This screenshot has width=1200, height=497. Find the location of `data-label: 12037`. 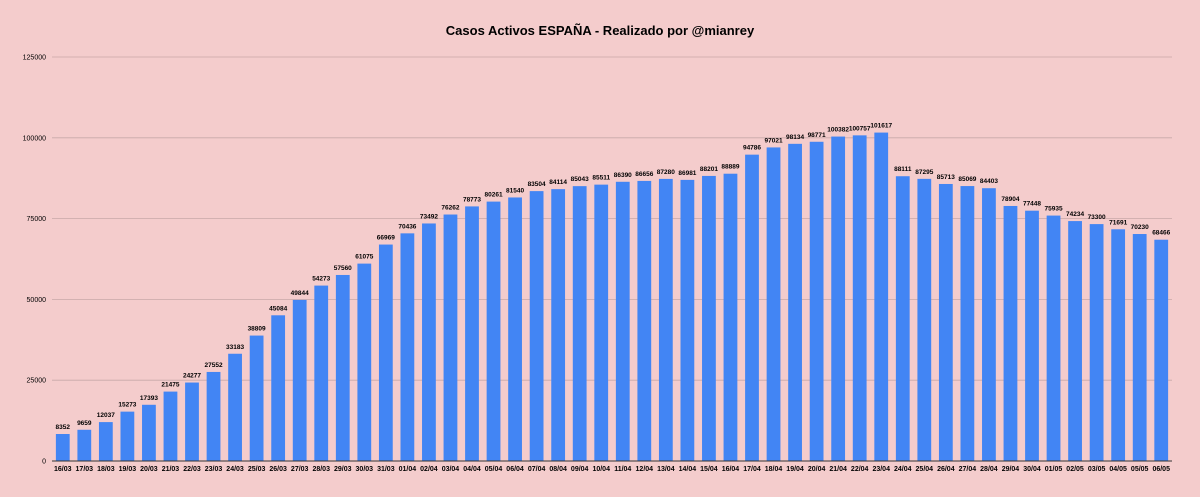

data-label: 12037 is located at coordinates (106, 415).